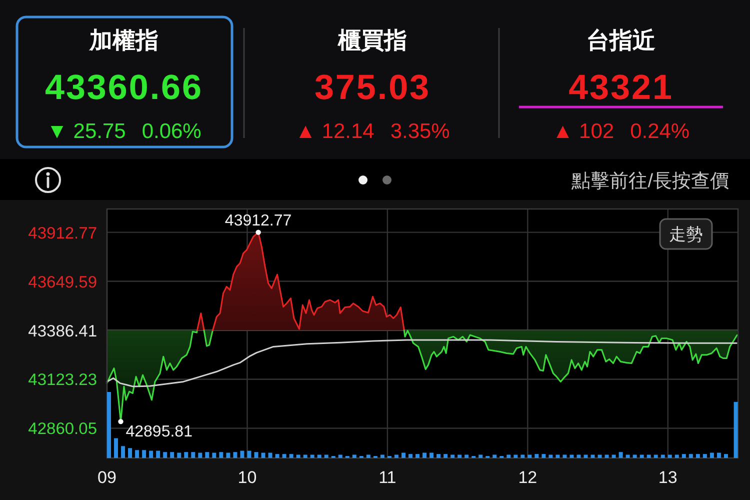 The image size is (750, 500). I want to click on x-tick-label: 12, so click(528, 477).